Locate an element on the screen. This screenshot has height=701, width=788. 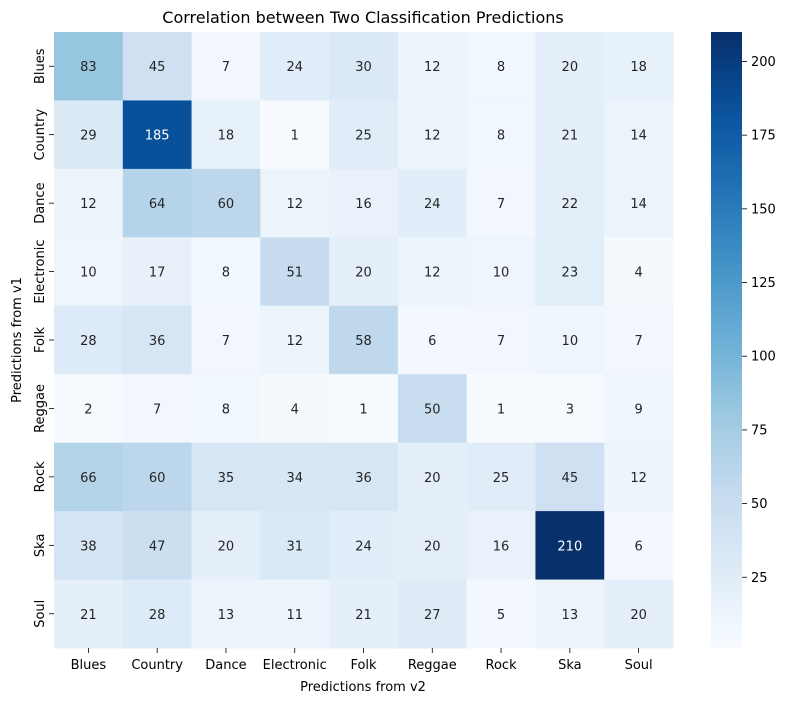
colorbar: 25 50 75 100 125 150 175 200 is located at coordinates (743, 340).